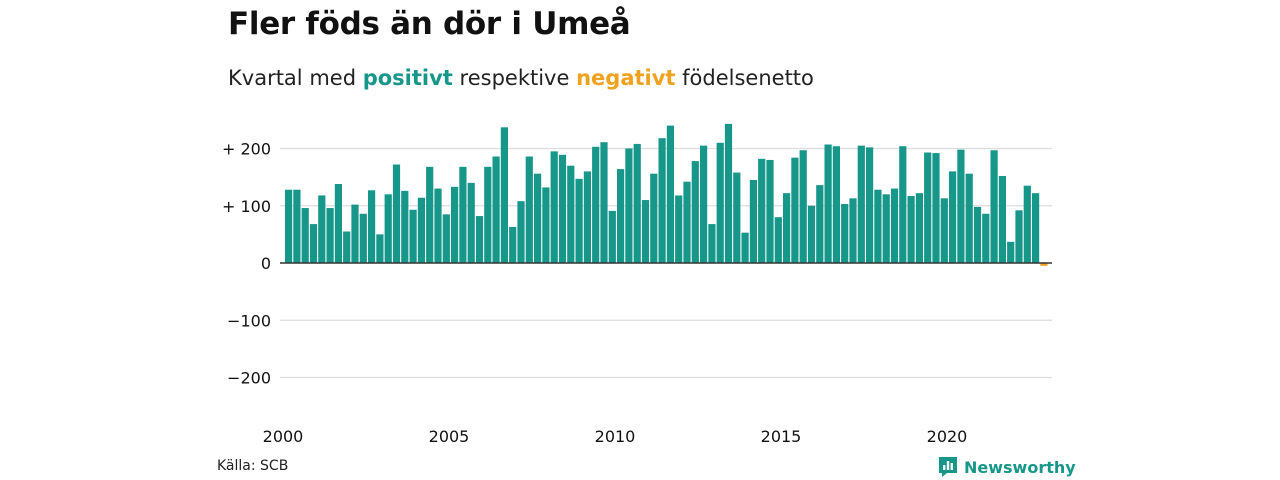 Image resolution: width=1280 pixels, height=480 pixels. What do you see at coordinates (449, 436) in the screenshot?
I see `x-tick-label: 2005` at bounding box center [449, 436].